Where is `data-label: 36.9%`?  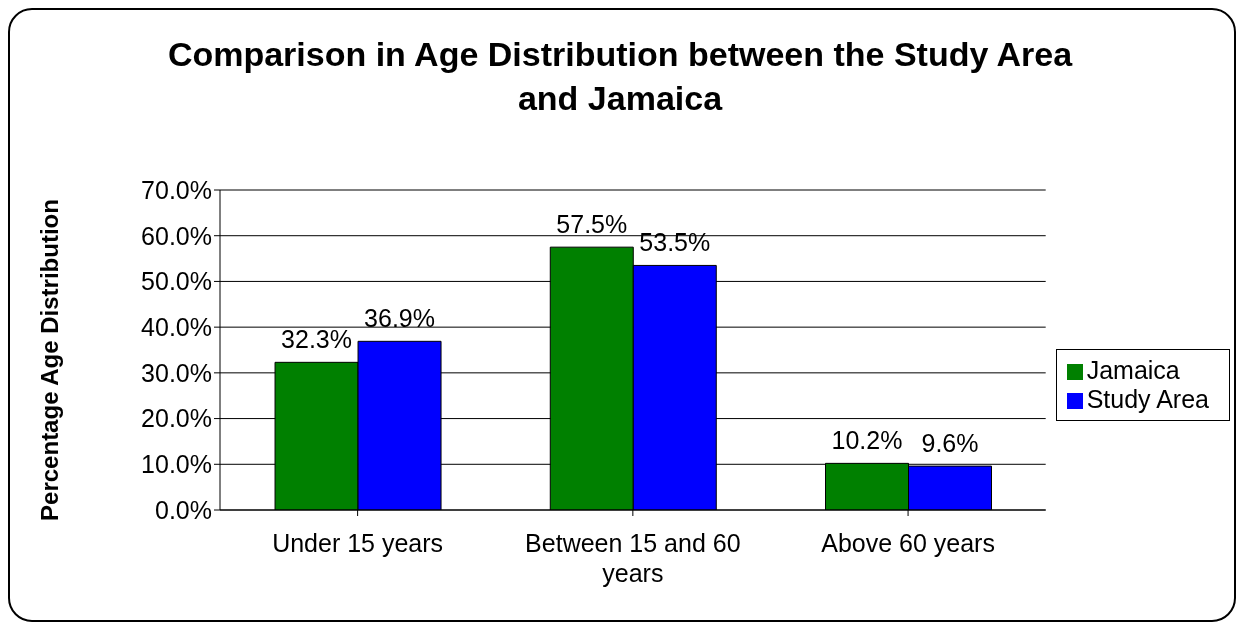 data-label: 36.9% is located at coordinates (399, 318).